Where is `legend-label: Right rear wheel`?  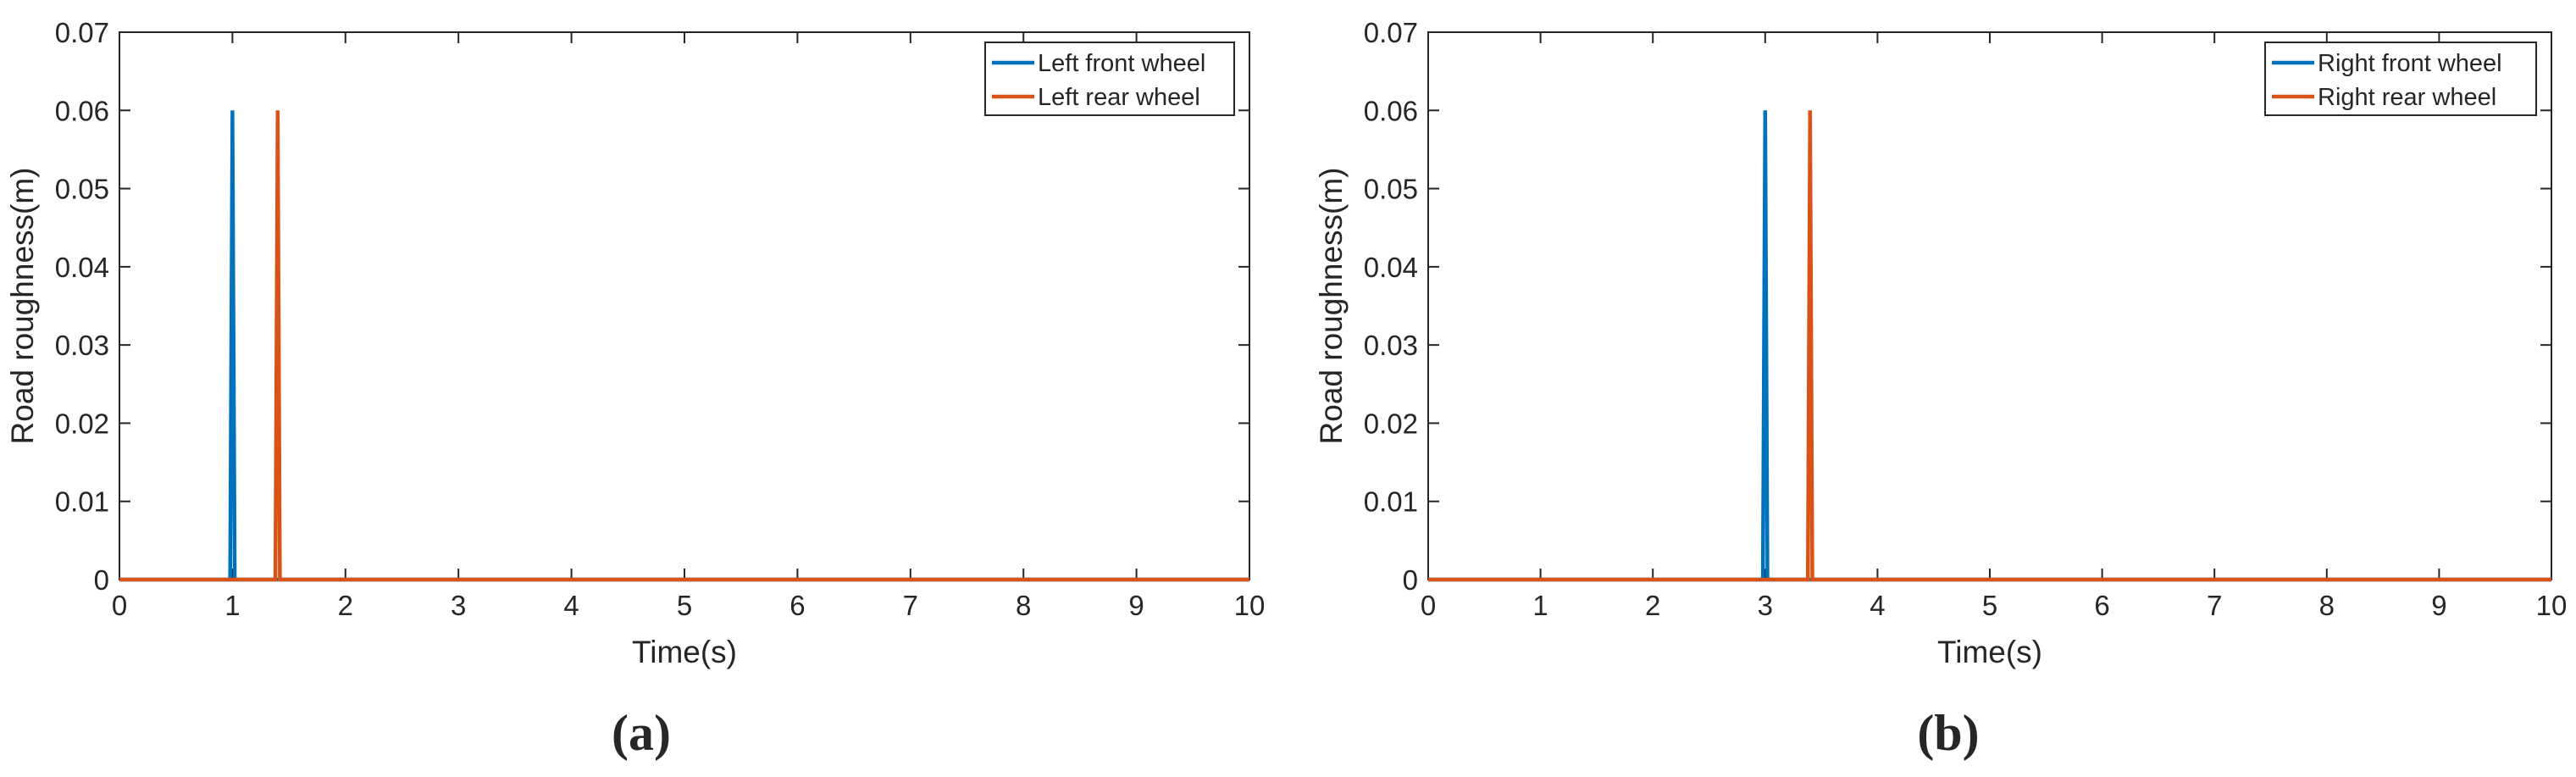 legend-label: Right rear wheel is located at coordinates (2407, 97).